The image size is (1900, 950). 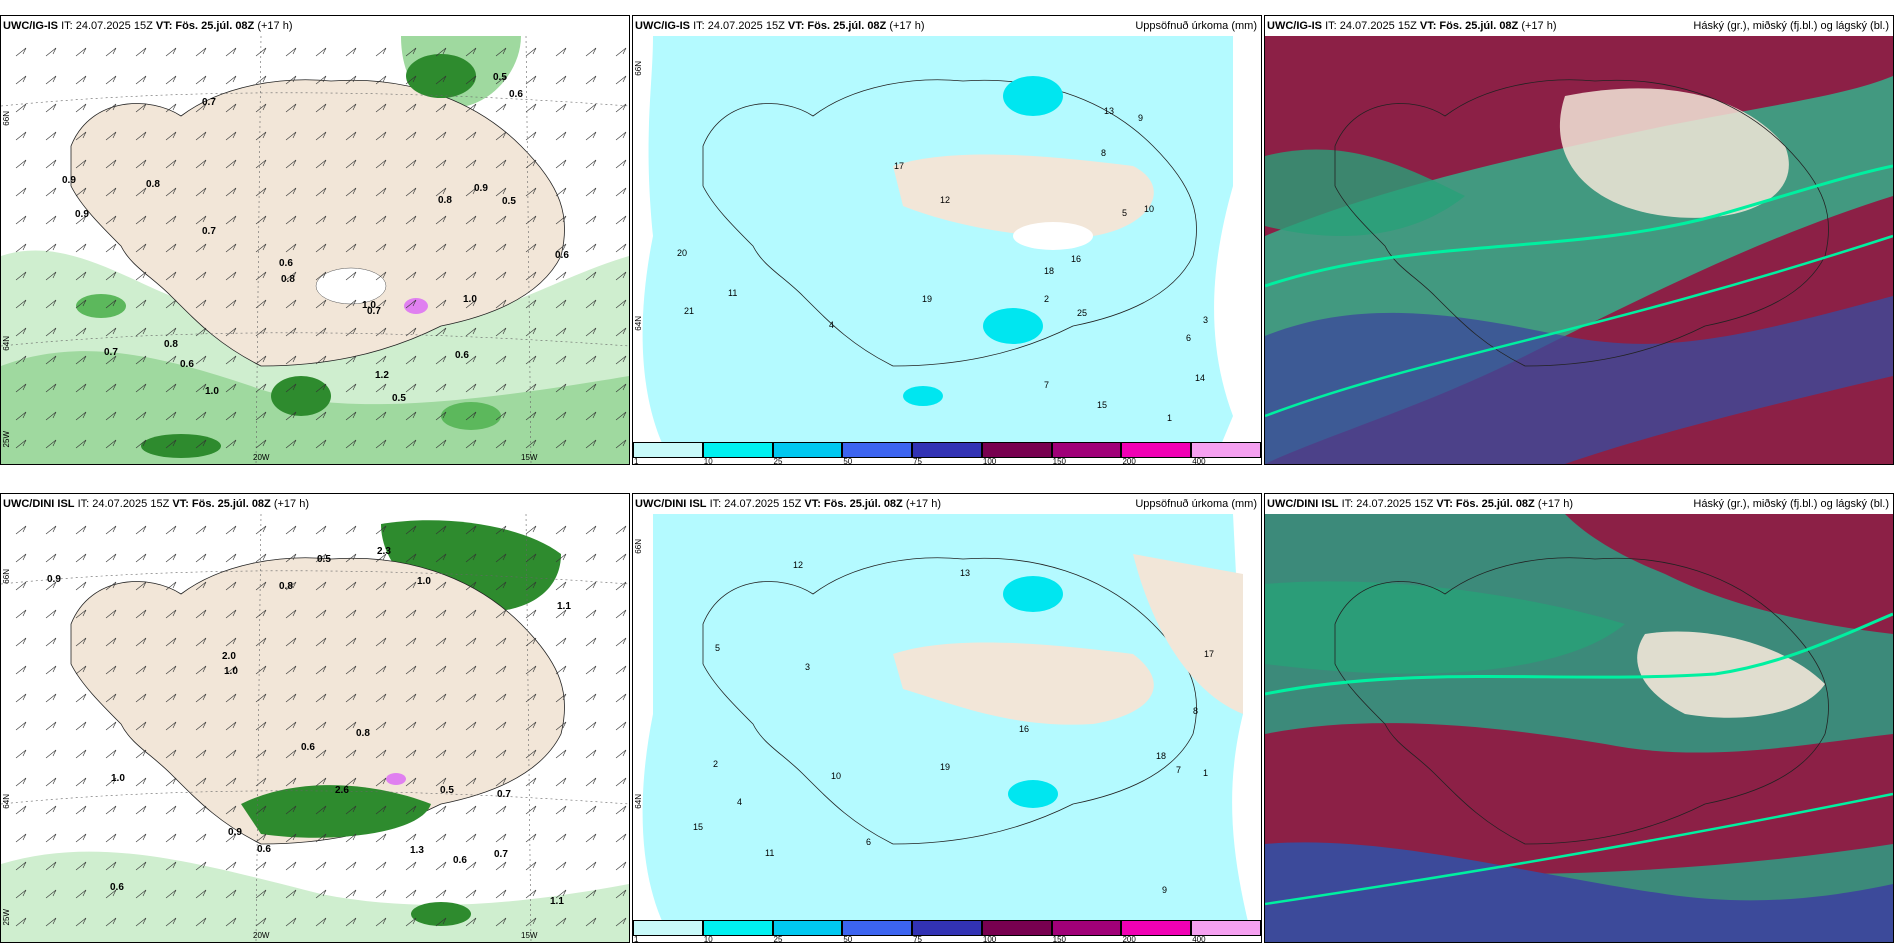 I want to click on lat-label-66: 66N, so click(x=6, y=576).